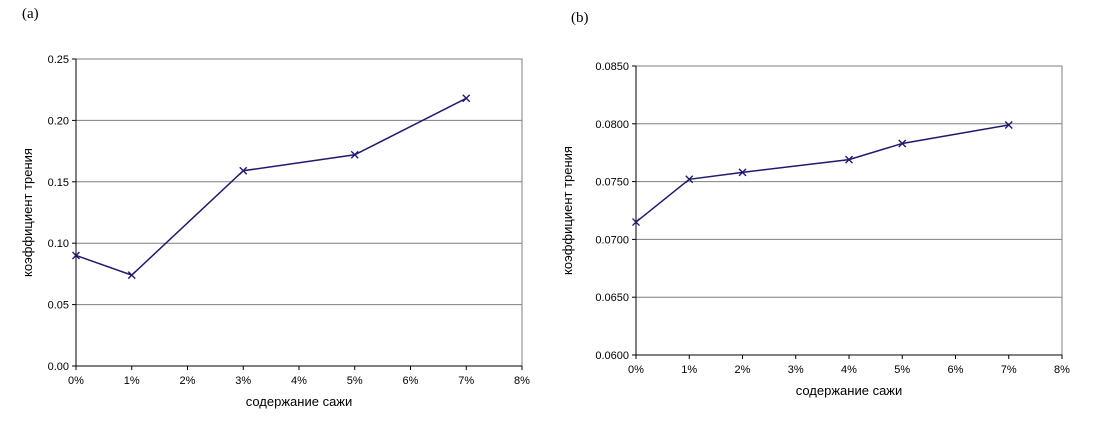  Describe the element at coordinates (30, 14) in the screenshot. I see `panel-label-a: (a)` at that location.